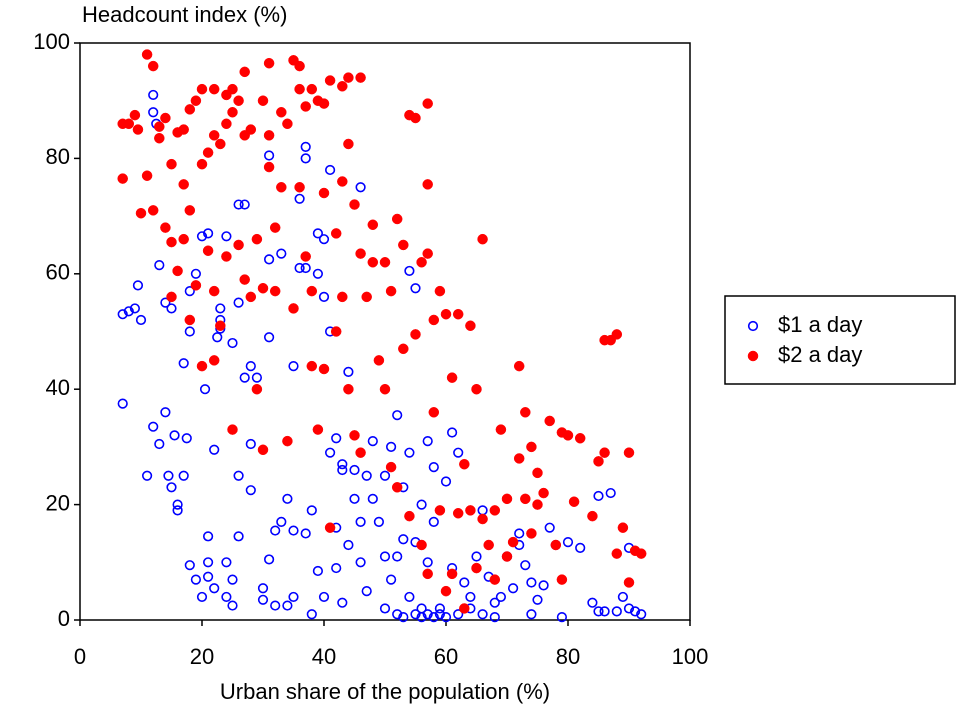  What do you see at coordinates (820, 324) in the screenshot?
I see `legend-label: $1 a day` at bounding box center [820, 324].